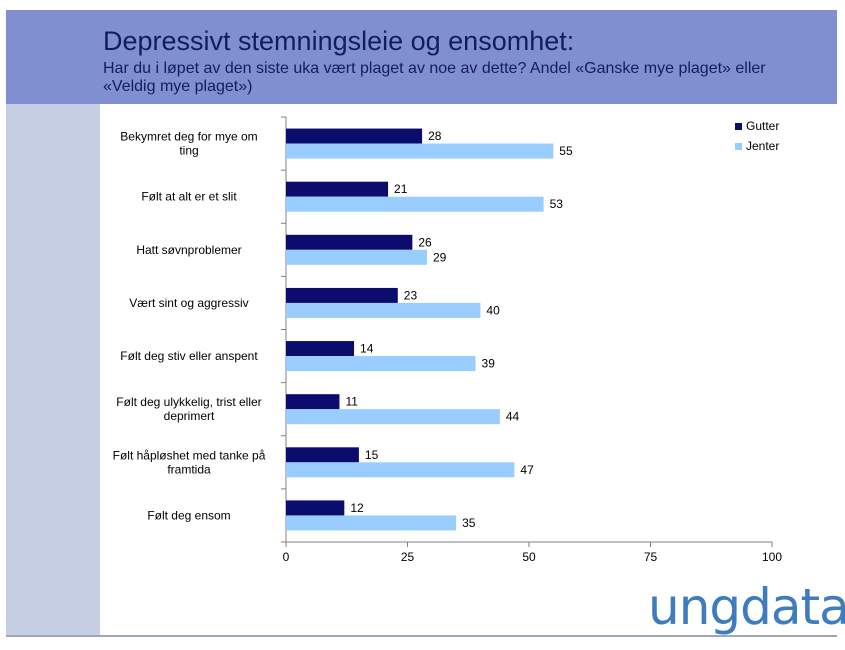 This screenshot has height=650, width=845. I want to click on data-label: 26, so click(425, 242).